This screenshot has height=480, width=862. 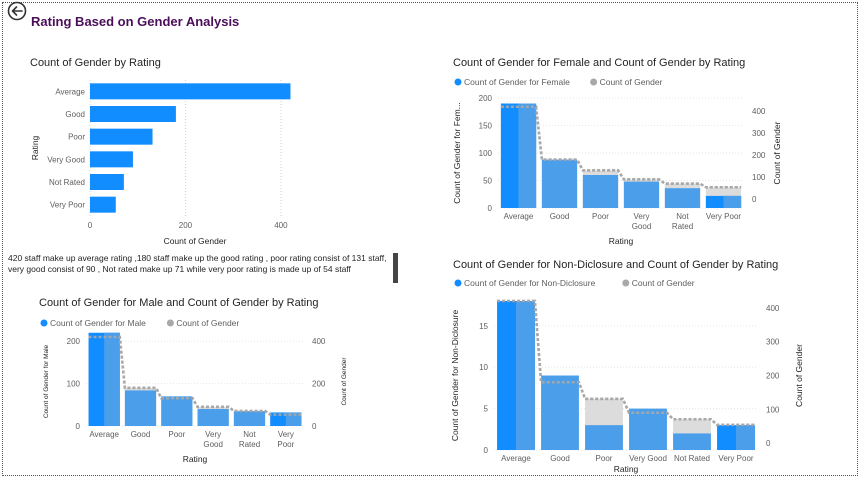 What do you see at coordinates (395, 268) in the screenshot?
I see `scroll-indicator` at bounding box center [395, 268].